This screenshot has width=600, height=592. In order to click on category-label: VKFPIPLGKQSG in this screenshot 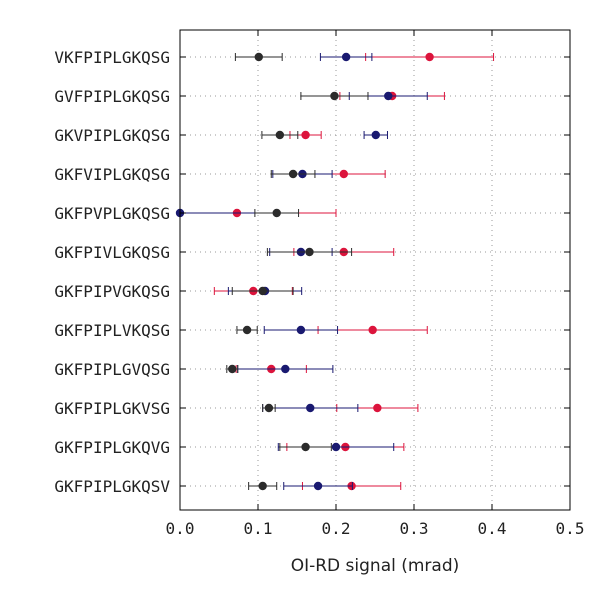, I will do `click(112, 57)`.